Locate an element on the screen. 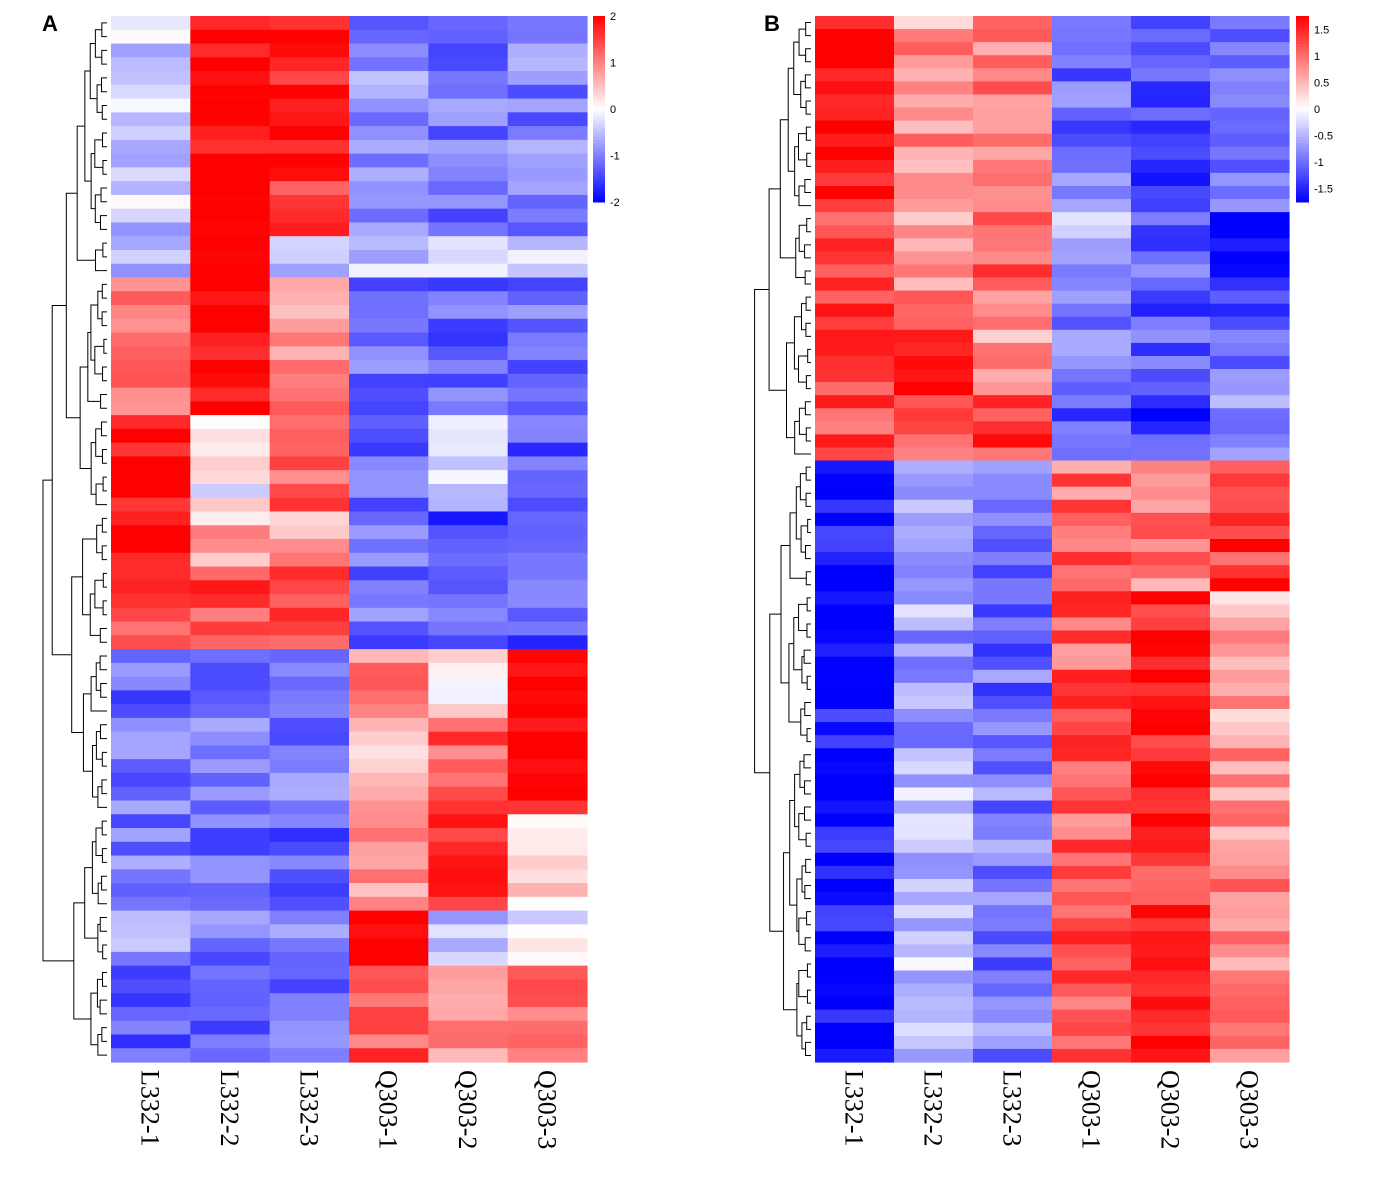  row-dendrogram-a is located at coordinates (74, 539).